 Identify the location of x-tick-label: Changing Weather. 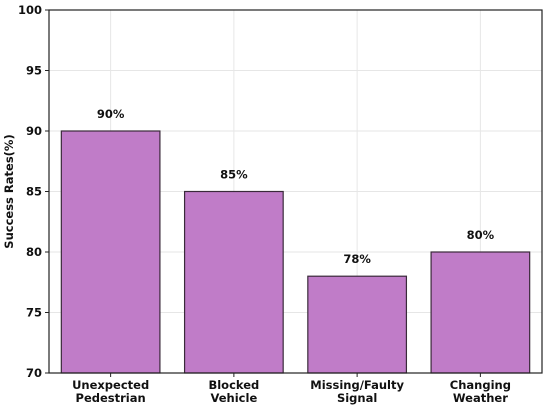
(480, 391).